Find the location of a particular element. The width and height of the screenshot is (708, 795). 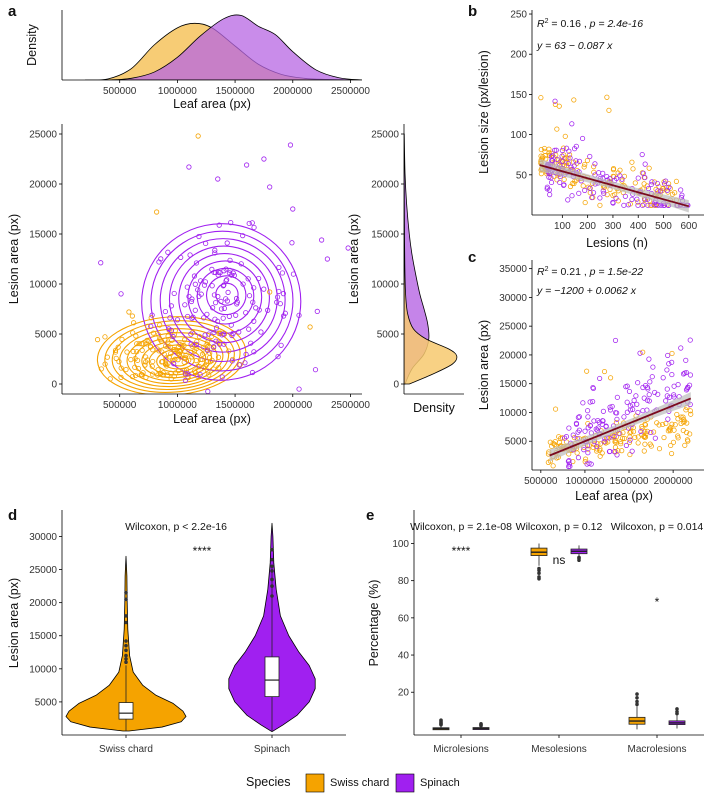

panel-letter-e: e is located at coordinates (370, 515).